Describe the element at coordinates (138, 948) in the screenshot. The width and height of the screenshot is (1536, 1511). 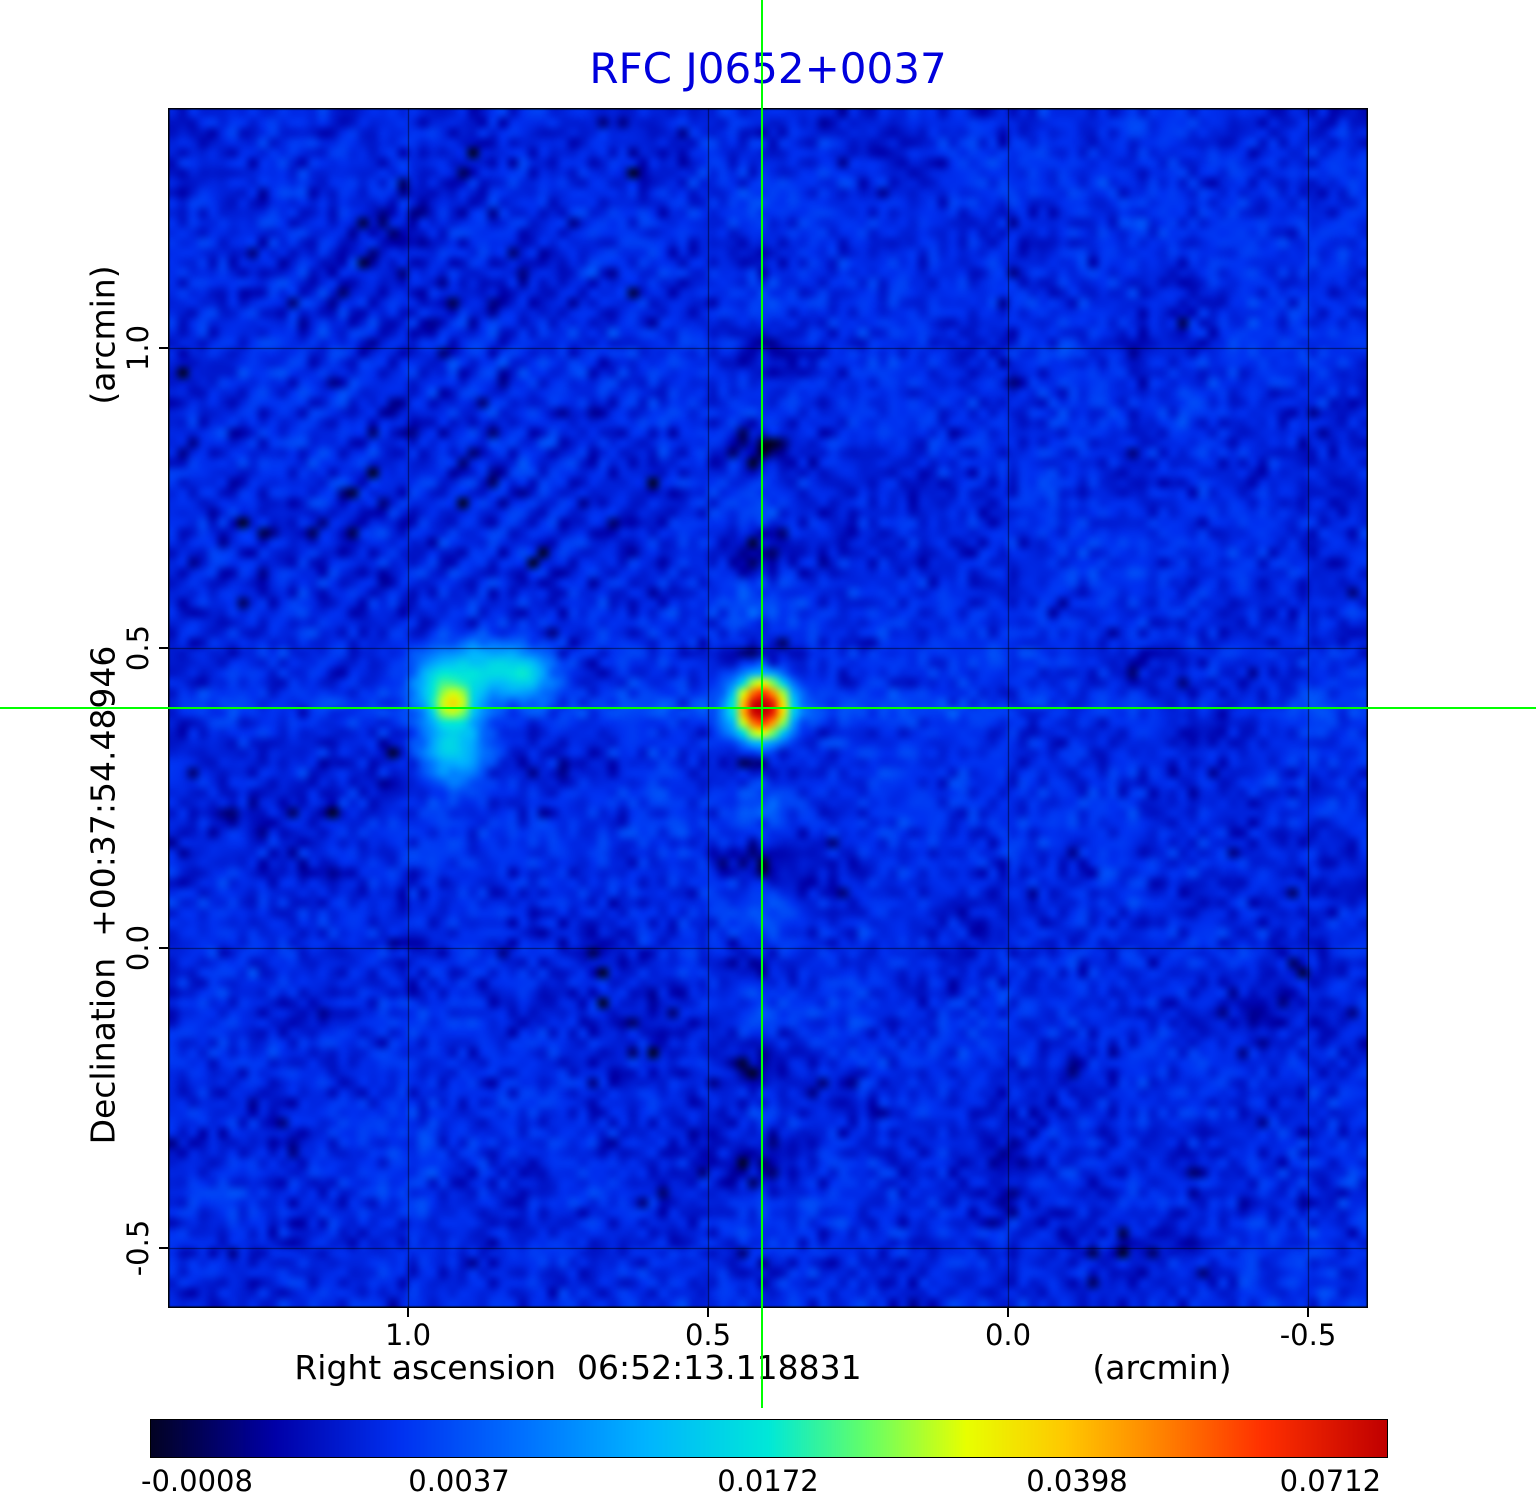
I see `y-tick-label: 0.0` at that location.